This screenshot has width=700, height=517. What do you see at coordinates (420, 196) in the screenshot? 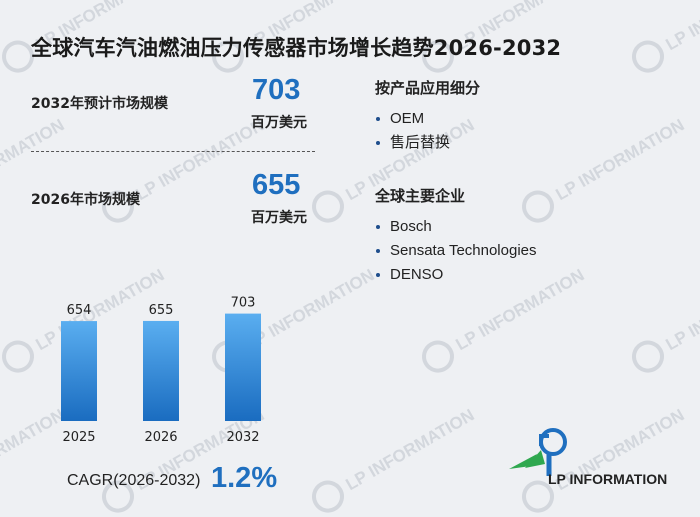
I see `companies-heading: 全球主要企业` at bounding box center [420, 196].